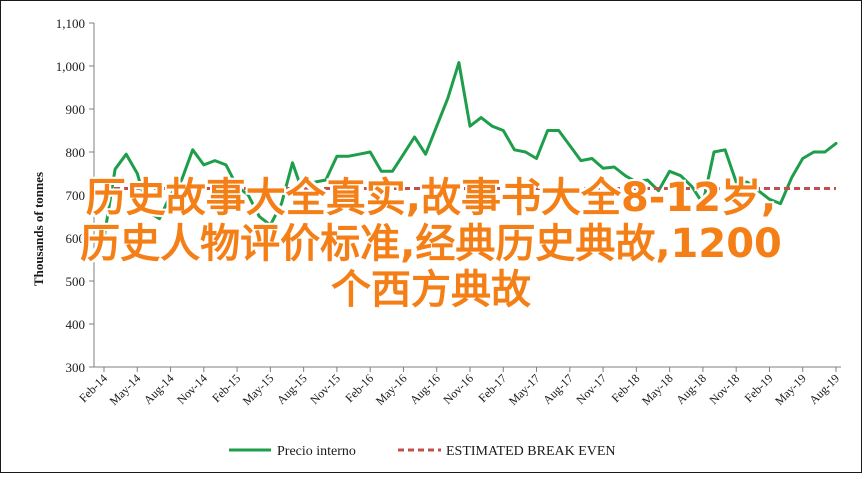 The height and width of the screenshot is (477, 862). Describe the element at coordinates (316, 451) in the screenshot. I see `legend-label-precio-interno: Precio interno` at that location.